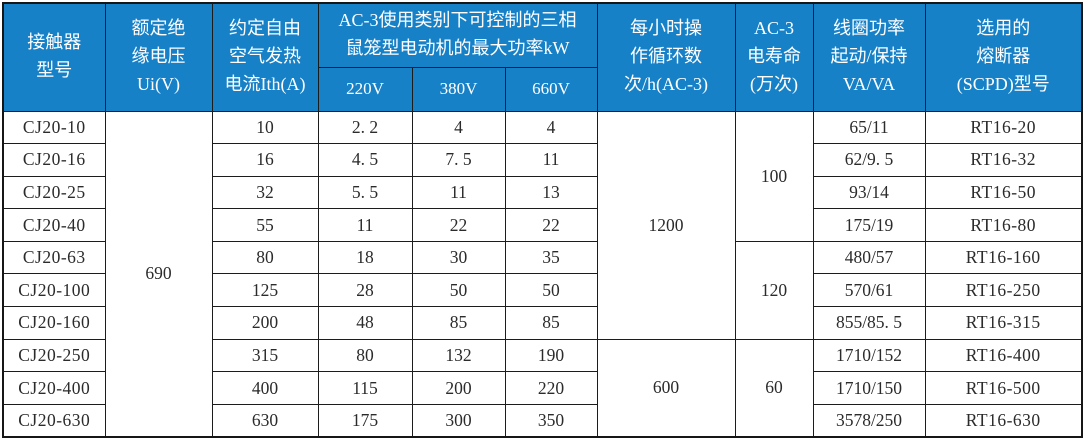  What do you see at coordinates (54, 160) in the screenshot?
I see `cell-model: CJ20-16` at bounding box center [54, 160].